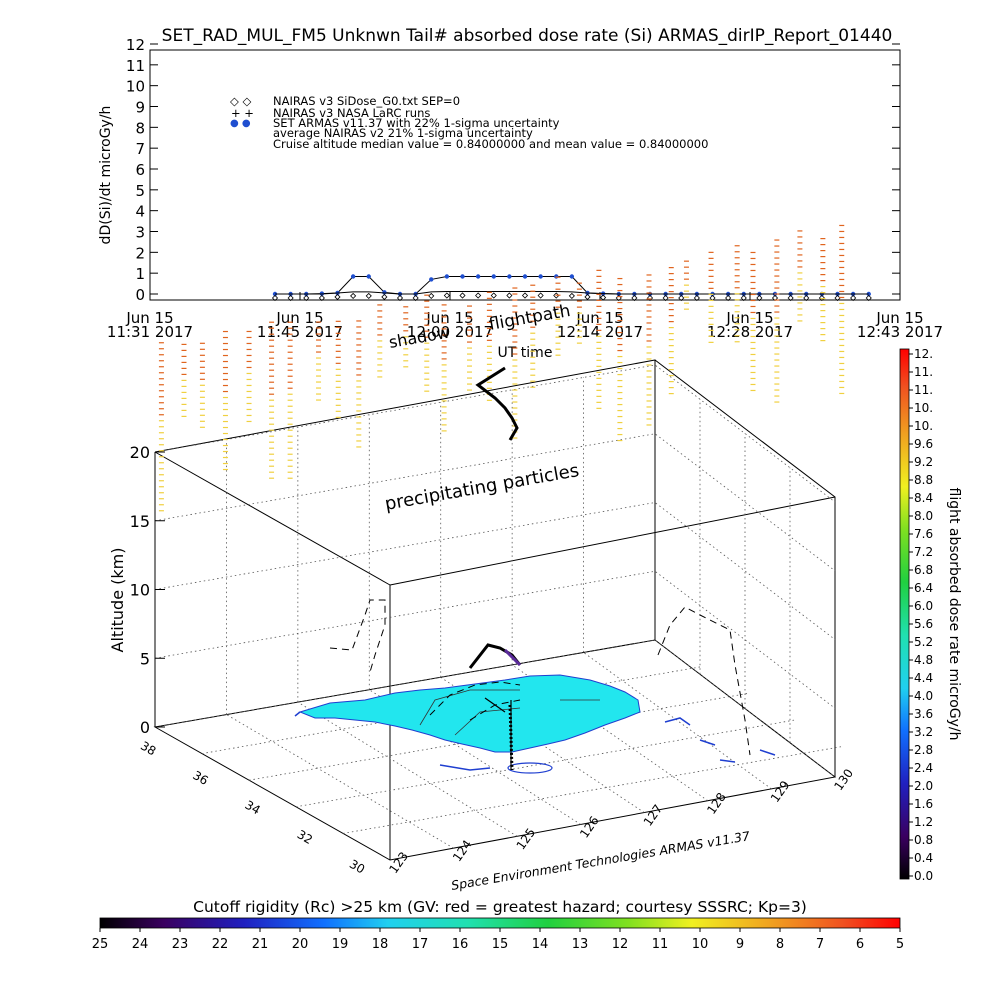  I want to click on flightpath-low-colored, so click(512, 657).